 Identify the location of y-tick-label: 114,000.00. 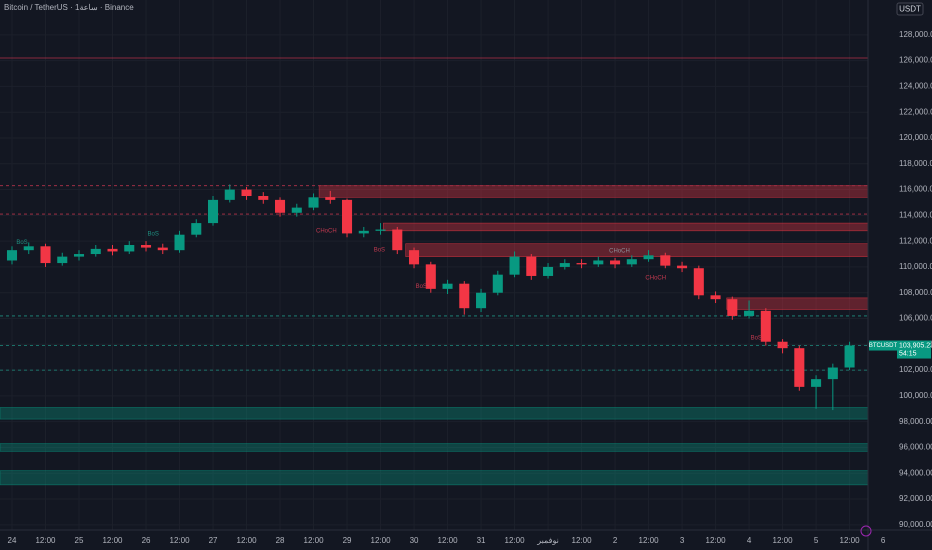
(915, 214).